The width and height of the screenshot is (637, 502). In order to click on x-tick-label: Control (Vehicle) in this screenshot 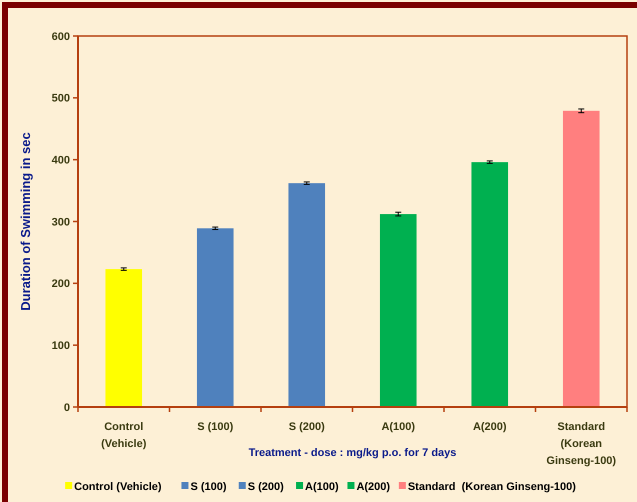, I will do `click(124, 435)`.